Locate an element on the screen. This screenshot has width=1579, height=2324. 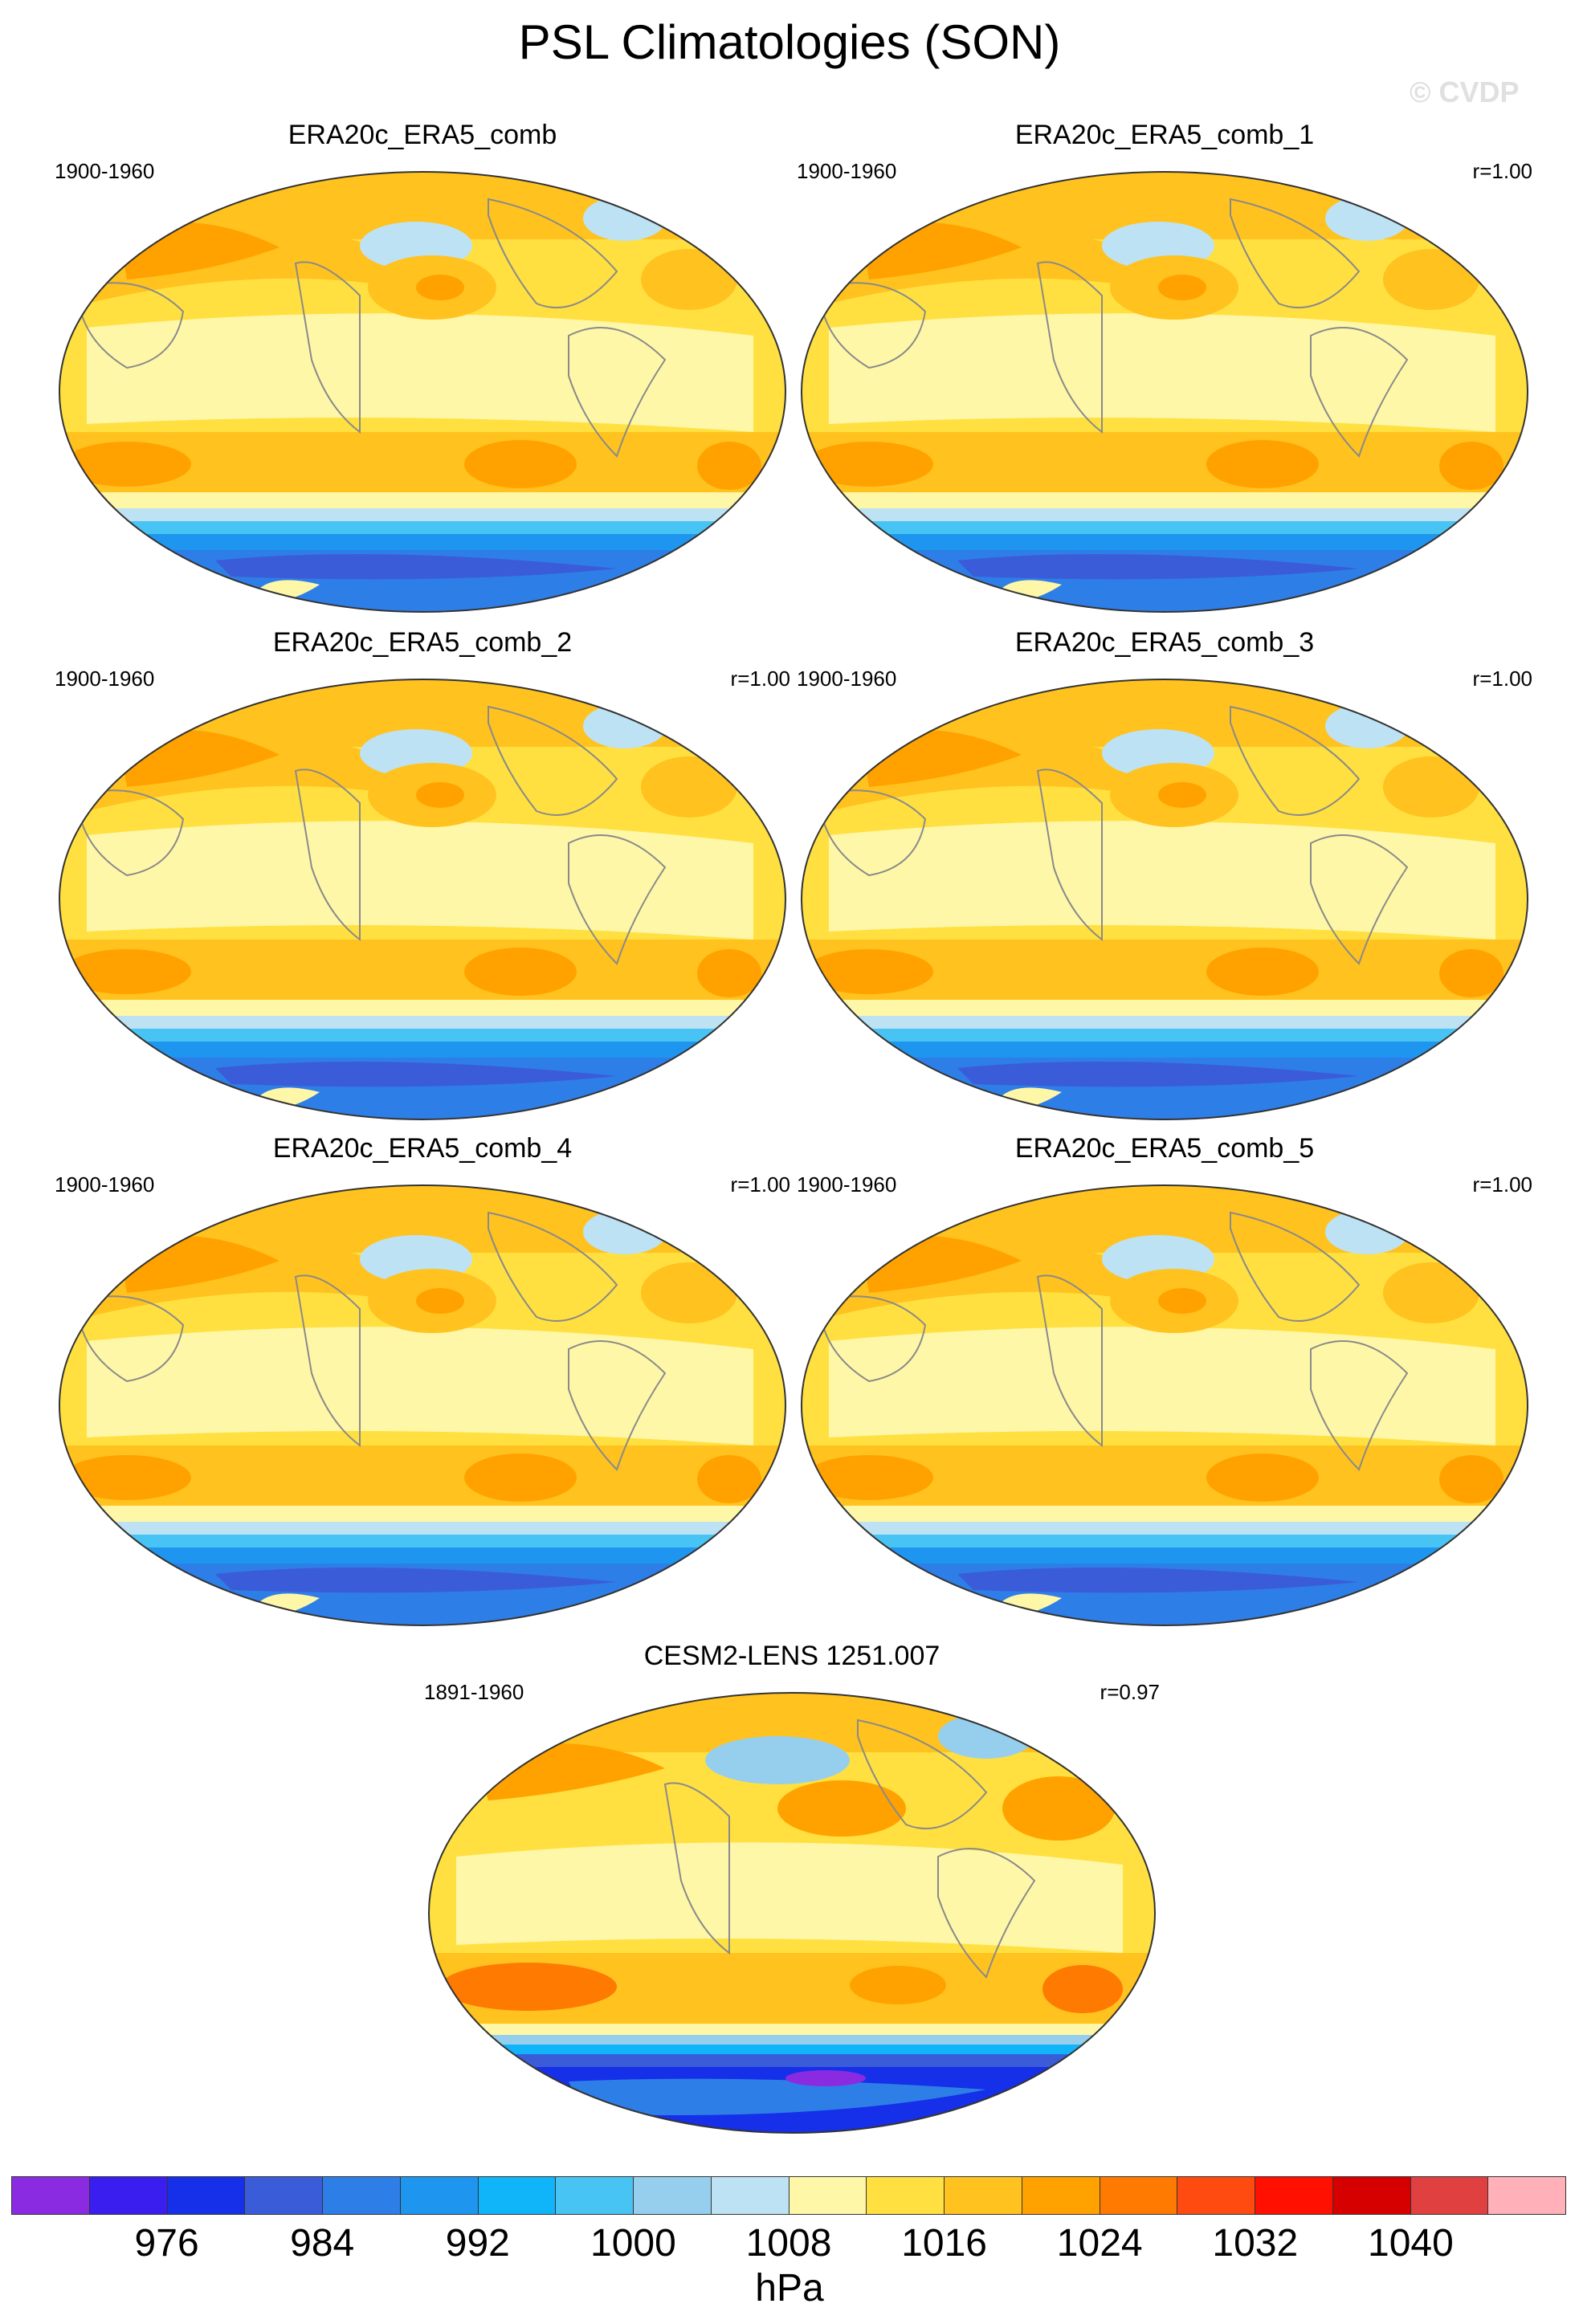
map-panel-era20c-era5-comb-2: ERA20c_ERA5_comb_2 1900-1960 r=1.00 is located at coordinates (422, 875).